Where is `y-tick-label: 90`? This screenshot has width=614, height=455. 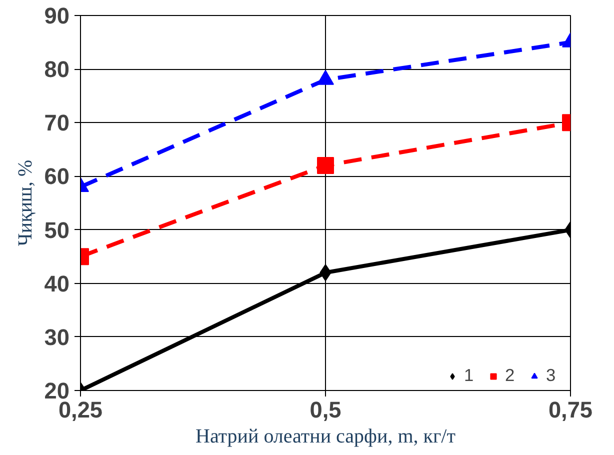
y-tick-label: 90 is located at coordinates (57, 15).